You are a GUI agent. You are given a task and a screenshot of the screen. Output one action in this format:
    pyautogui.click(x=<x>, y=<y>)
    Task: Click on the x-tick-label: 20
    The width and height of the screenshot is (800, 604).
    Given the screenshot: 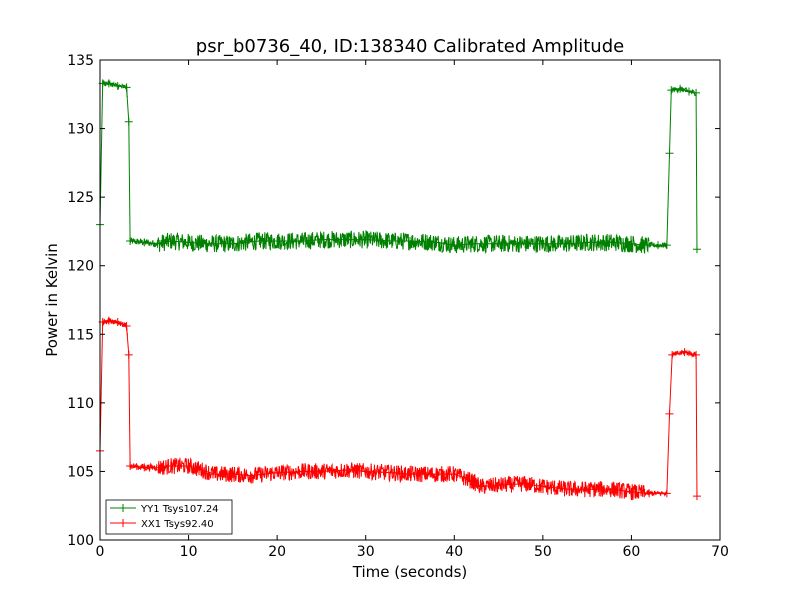 What is the action you would take?
    pyautogui.click(x=277, y=552)
    